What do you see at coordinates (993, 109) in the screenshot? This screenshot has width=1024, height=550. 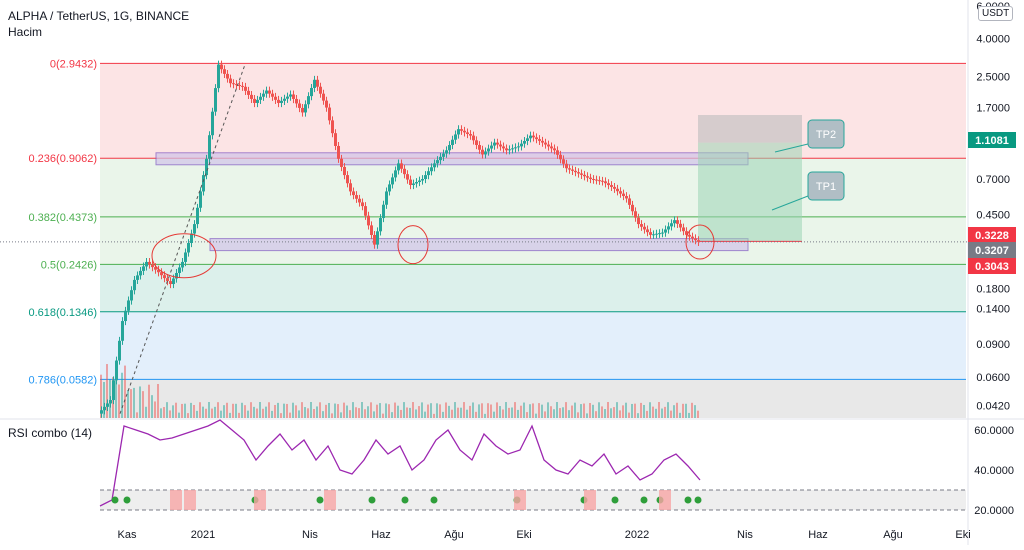 I see `price-tick-label: 1.7000` at bounding box center [993, 109].